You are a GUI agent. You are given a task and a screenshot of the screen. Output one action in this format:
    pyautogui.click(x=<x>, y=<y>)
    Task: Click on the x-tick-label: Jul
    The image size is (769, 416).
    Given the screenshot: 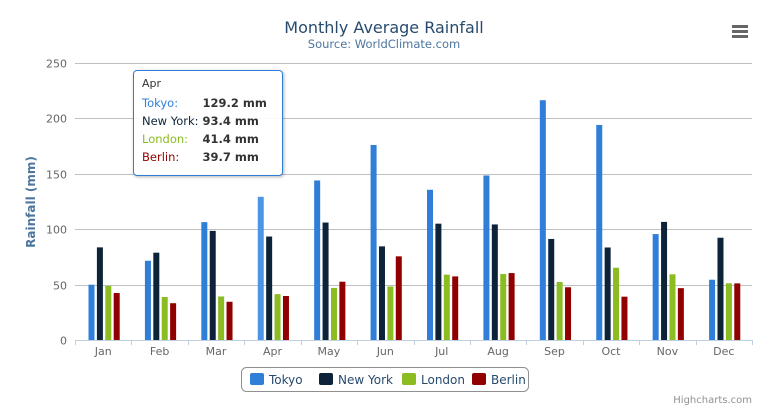 What is the action you would take?
    pyautogui.click(x=441, y=351)
    